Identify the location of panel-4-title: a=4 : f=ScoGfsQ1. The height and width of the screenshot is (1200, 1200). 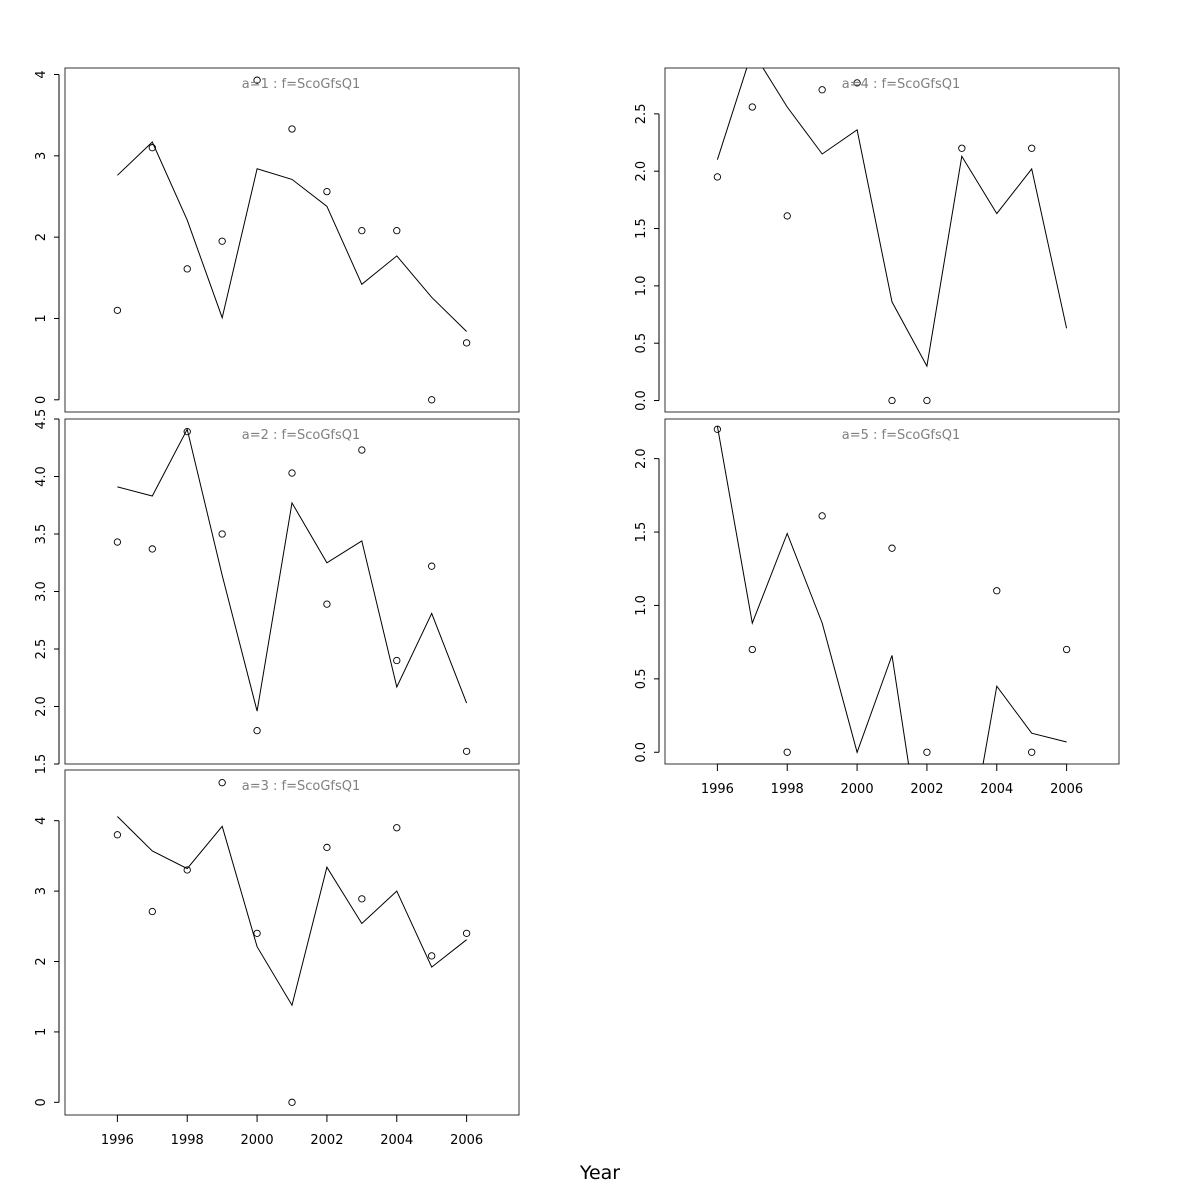
(901, 84).